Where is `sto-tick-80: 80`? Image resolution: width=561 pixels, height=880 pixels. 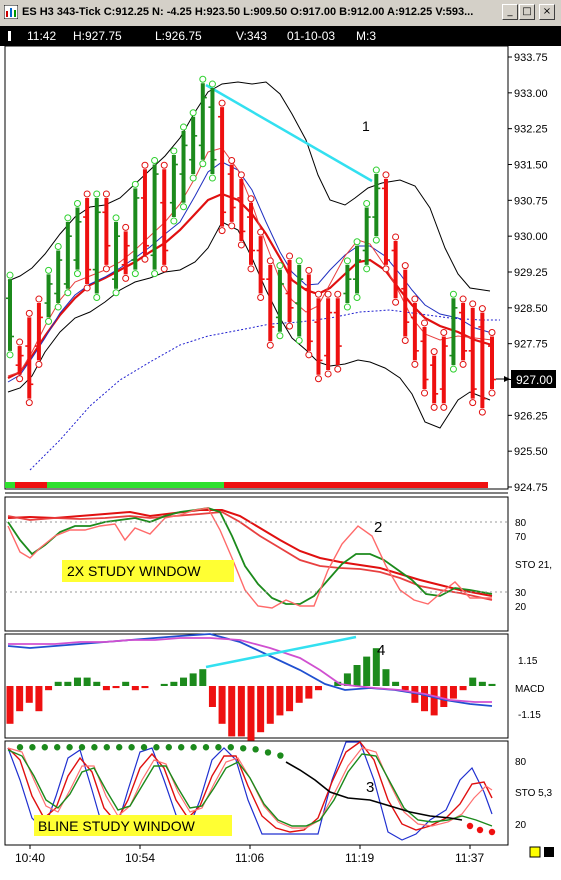
sto-tick-80: 80 is located at coordinates (521, 523).